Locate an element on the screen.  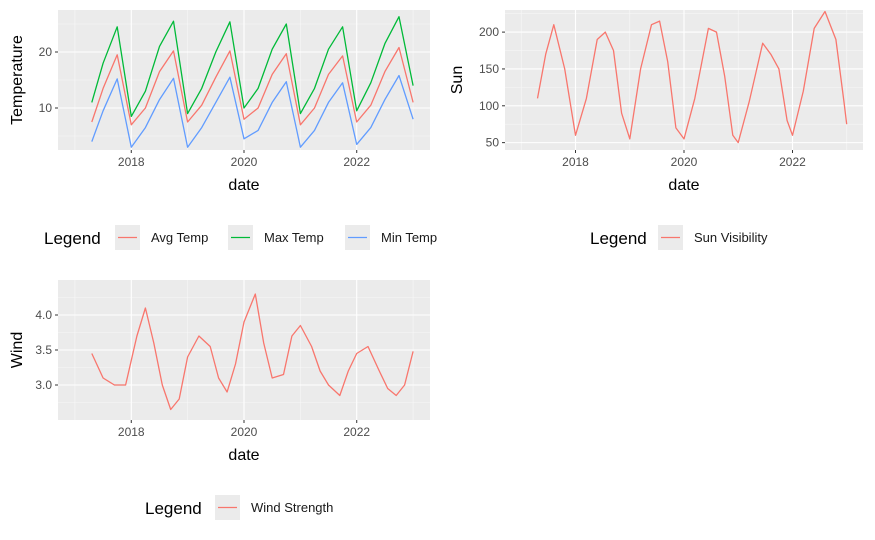
y-tick-label: 10 is located at coordinates (46, 108).